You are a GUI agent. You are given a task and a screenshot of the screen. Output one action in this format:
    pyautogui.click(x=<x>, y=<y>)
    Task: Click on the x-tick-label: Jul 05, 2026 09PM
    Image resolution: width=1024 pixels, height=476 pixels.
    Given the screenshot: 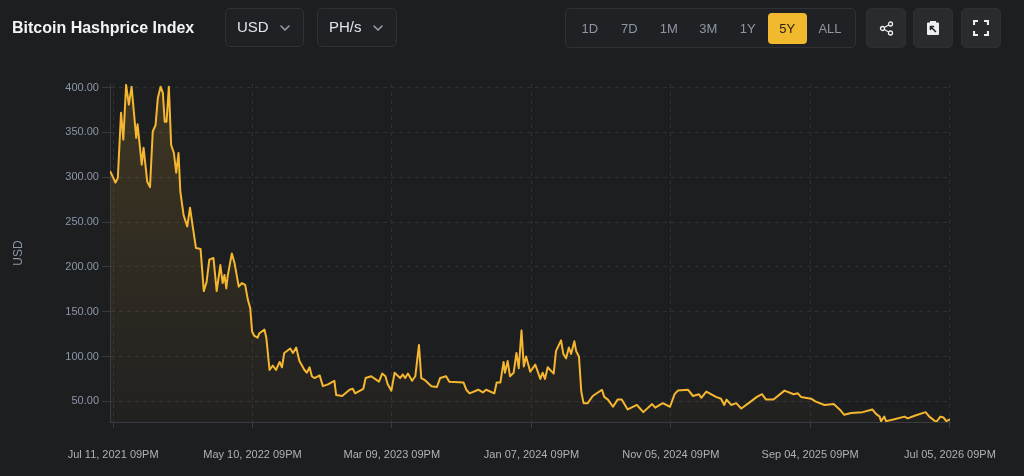 What is the action you would take?
    pyautogui.click(x=950, y=453)
    